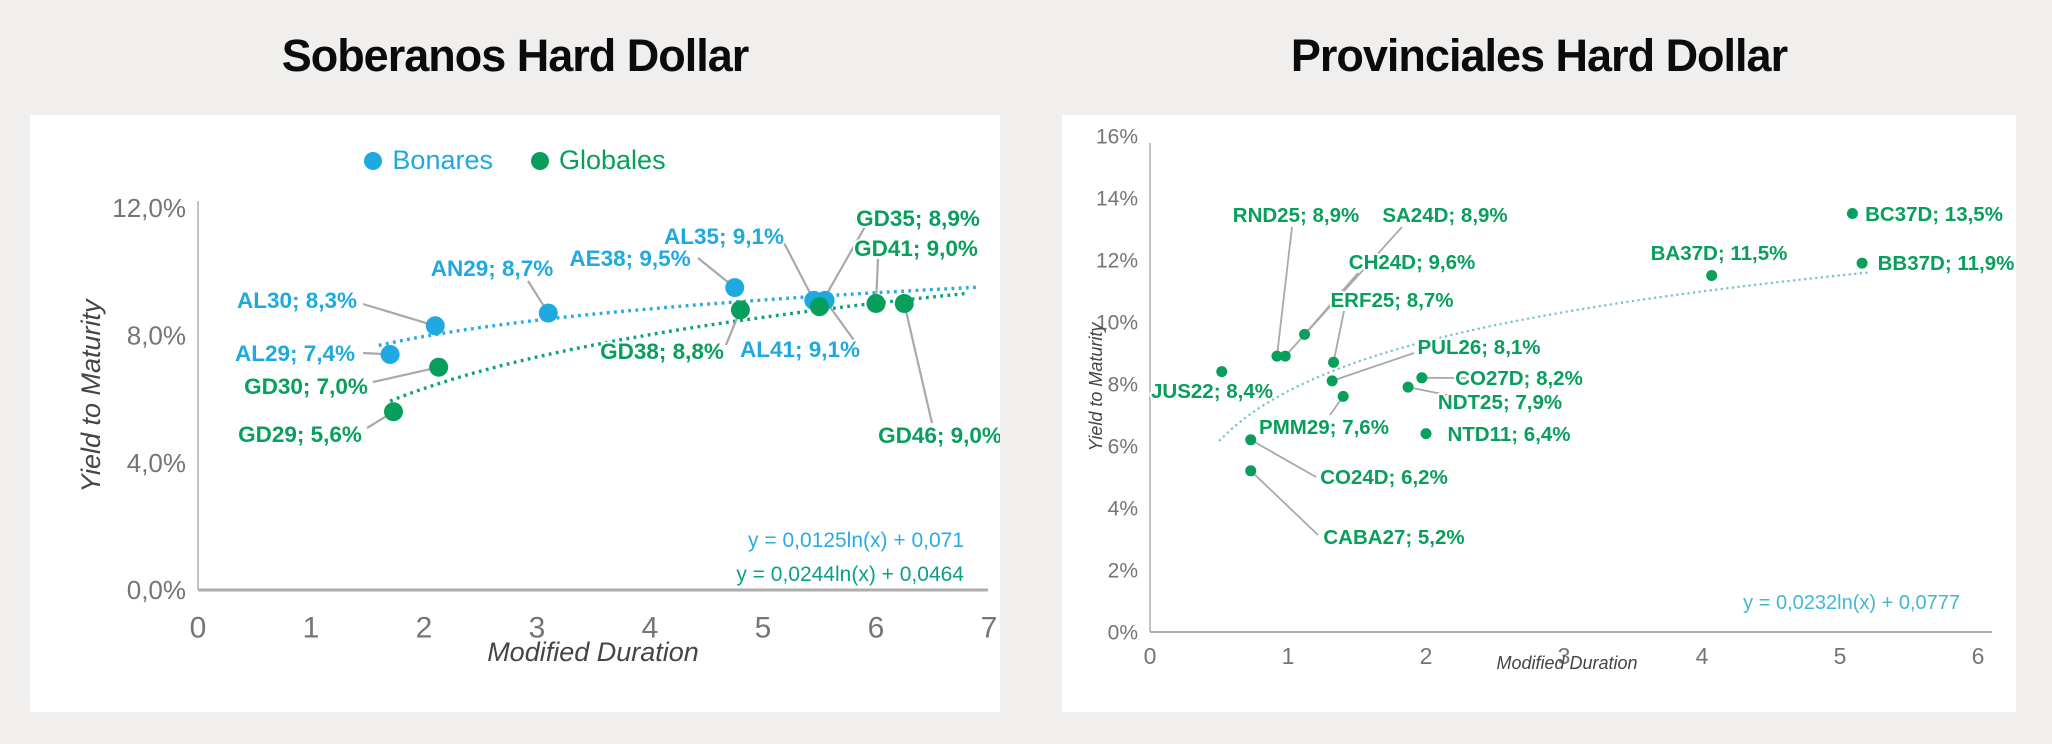 This screenshot has height=744, width=2052. Describe the element at coordinates (1422, 378) in the screenshot. I see `data-point-co27d` at that location.